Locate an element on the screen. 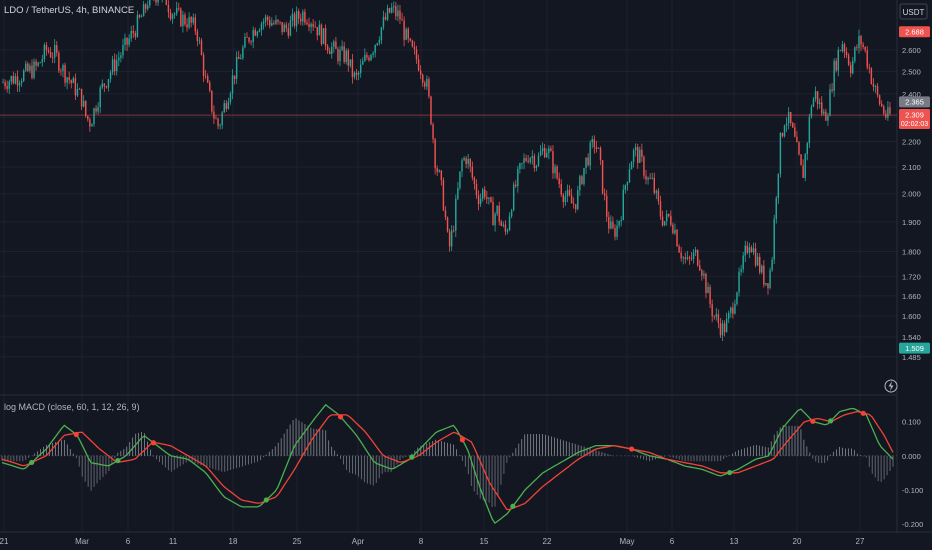 Image resolution: width=932 pixels, height=550 pixels. macd-axis: 0.100 0.000 -0.100 -0.200 is located at coordinates (912, 473).